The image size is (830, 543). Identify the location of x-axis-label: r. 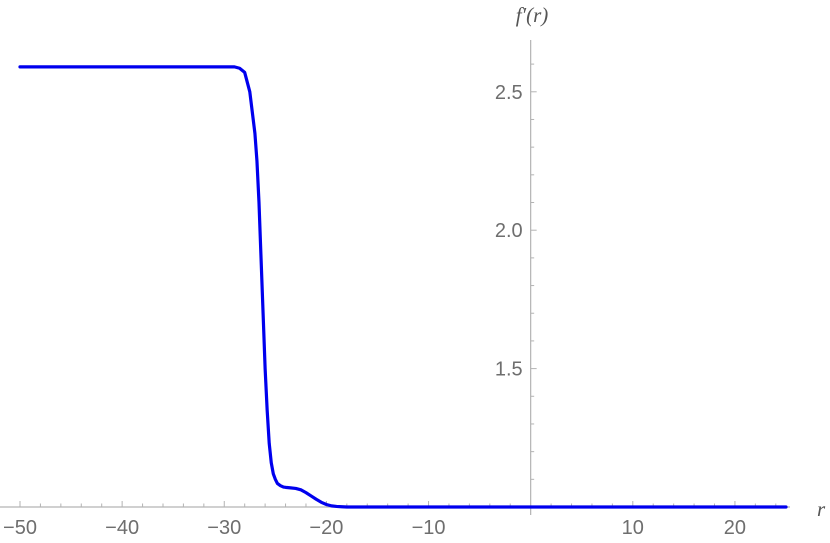
(821, 509).